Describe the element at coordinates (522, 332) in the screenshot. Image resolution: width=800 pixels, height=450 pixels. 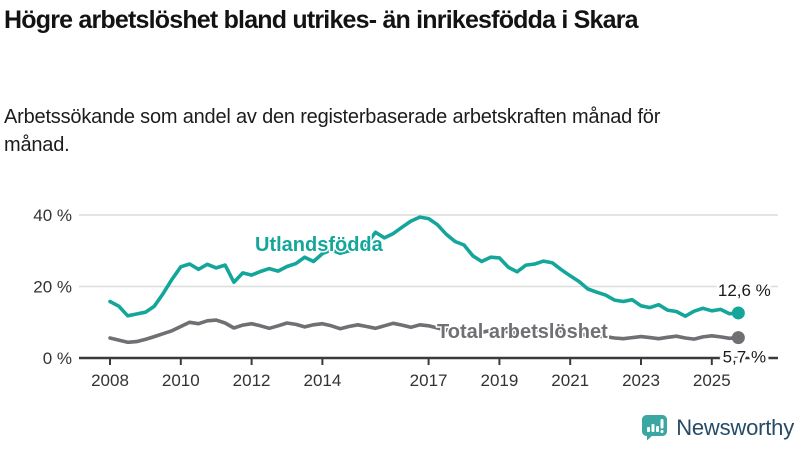
I see `series-inline-label: Total arbetslöshet` at that location.